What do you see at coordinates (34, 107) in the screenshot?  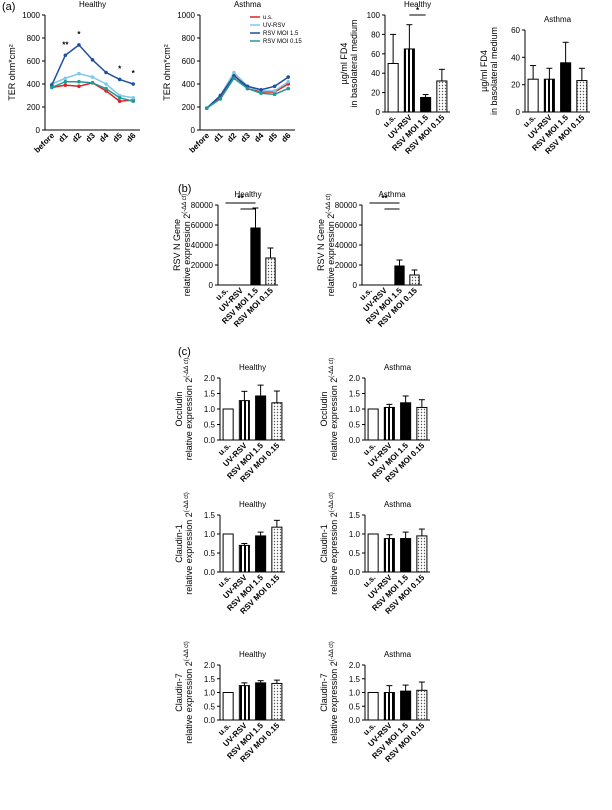 I see `y-tick-label: 200` at bounding box center [34, 107].